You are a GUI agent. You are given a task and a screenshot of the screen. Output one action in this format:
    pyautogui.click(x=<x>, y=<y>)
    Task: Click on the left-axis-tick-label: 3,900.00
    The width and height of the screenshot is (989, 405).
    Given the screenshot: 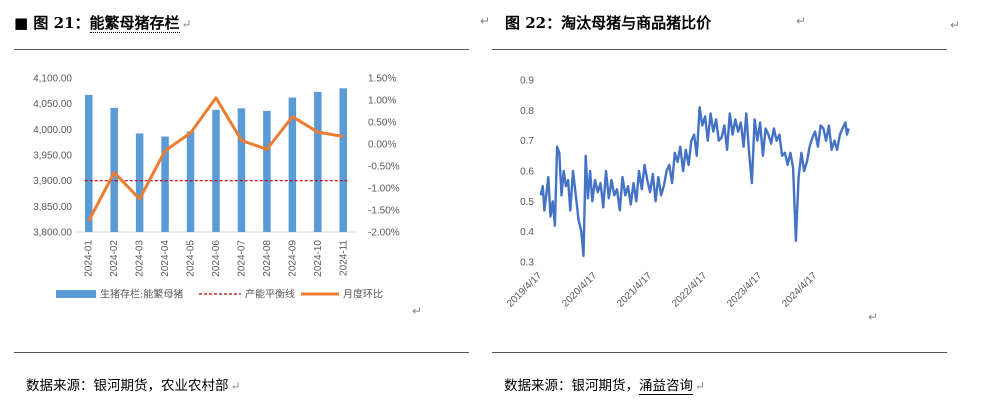 What is the action you would take?
    pyautogui.click(x=52, y=181)
    